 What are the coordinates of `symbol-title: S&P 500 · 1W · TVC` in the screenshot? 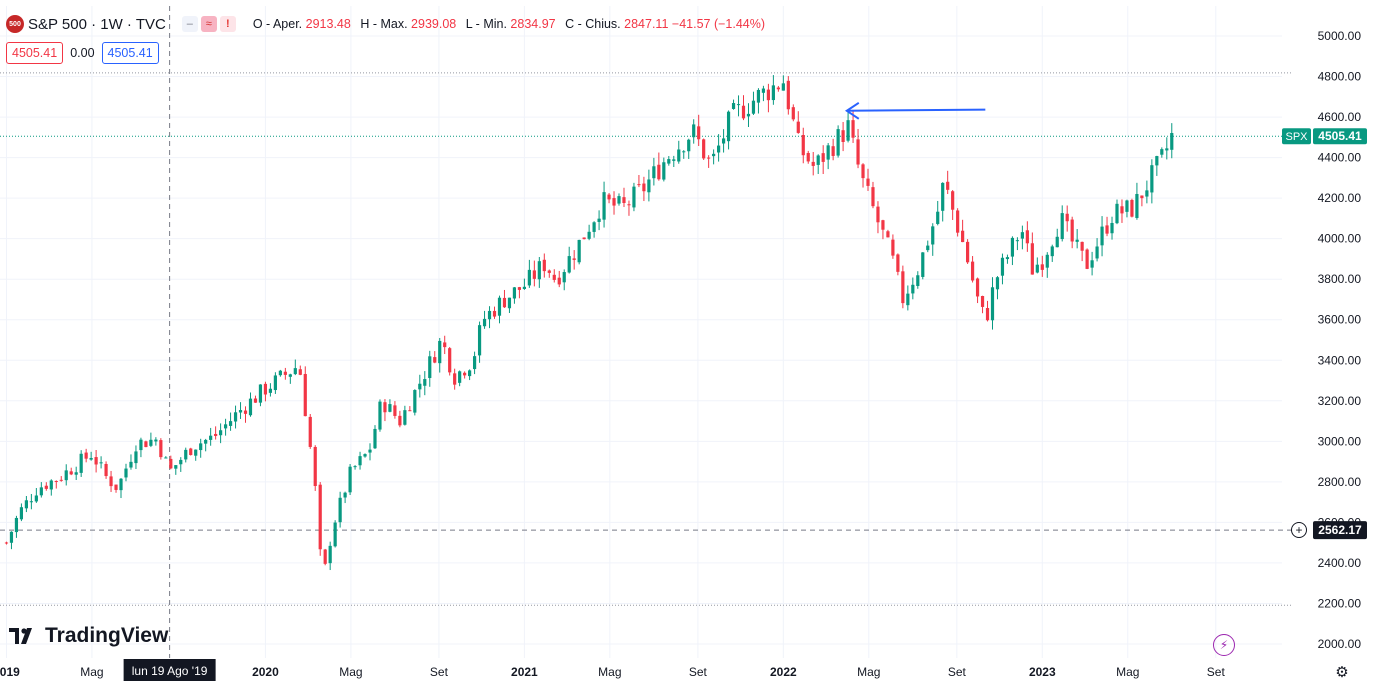 It's located at (97, 24).